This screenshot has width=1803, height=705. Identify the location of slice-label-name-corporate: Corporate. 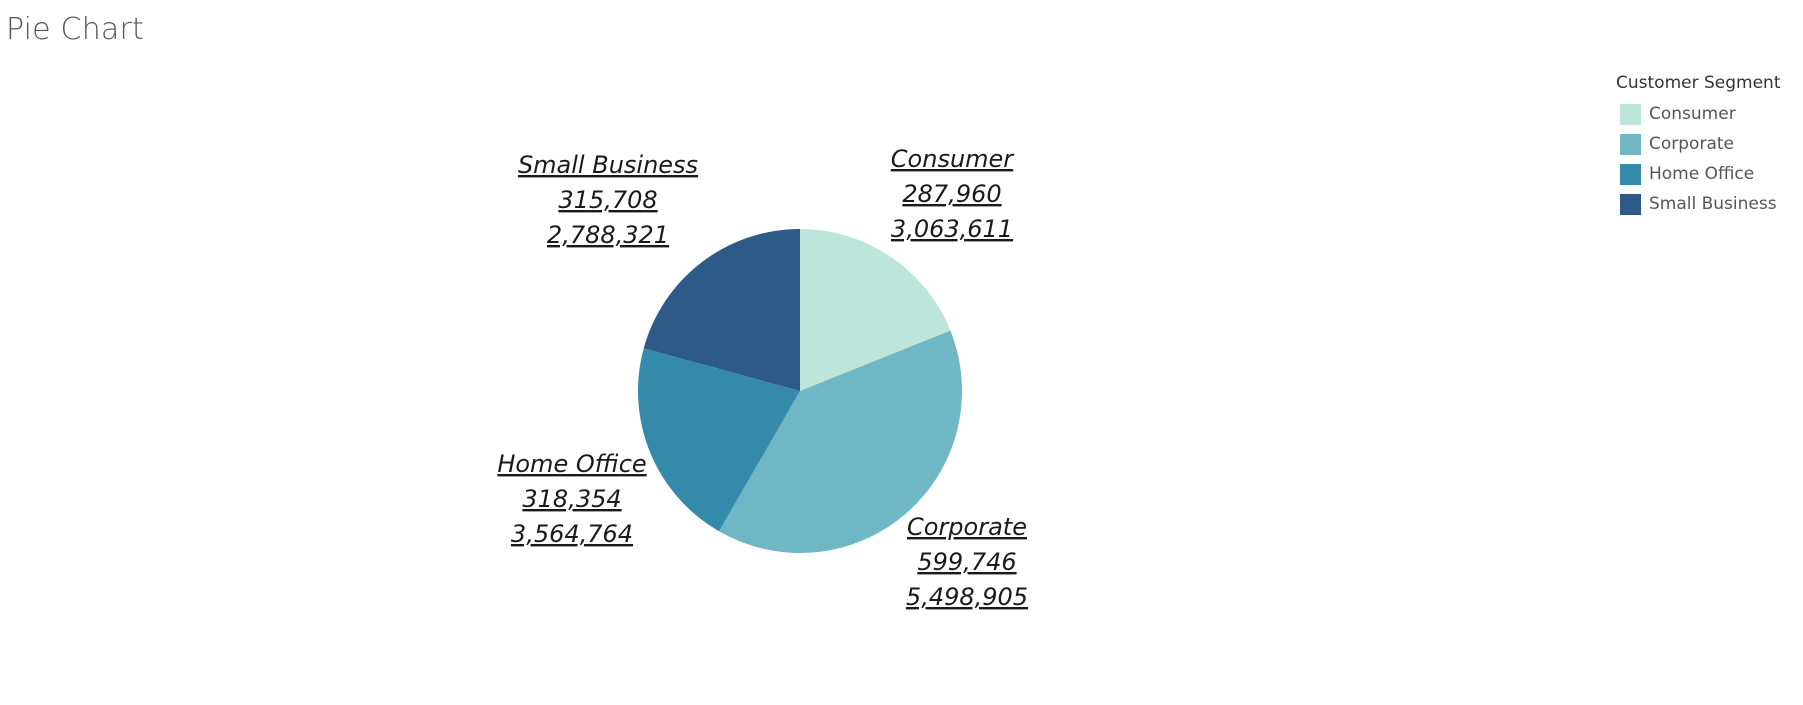
(967, 527).